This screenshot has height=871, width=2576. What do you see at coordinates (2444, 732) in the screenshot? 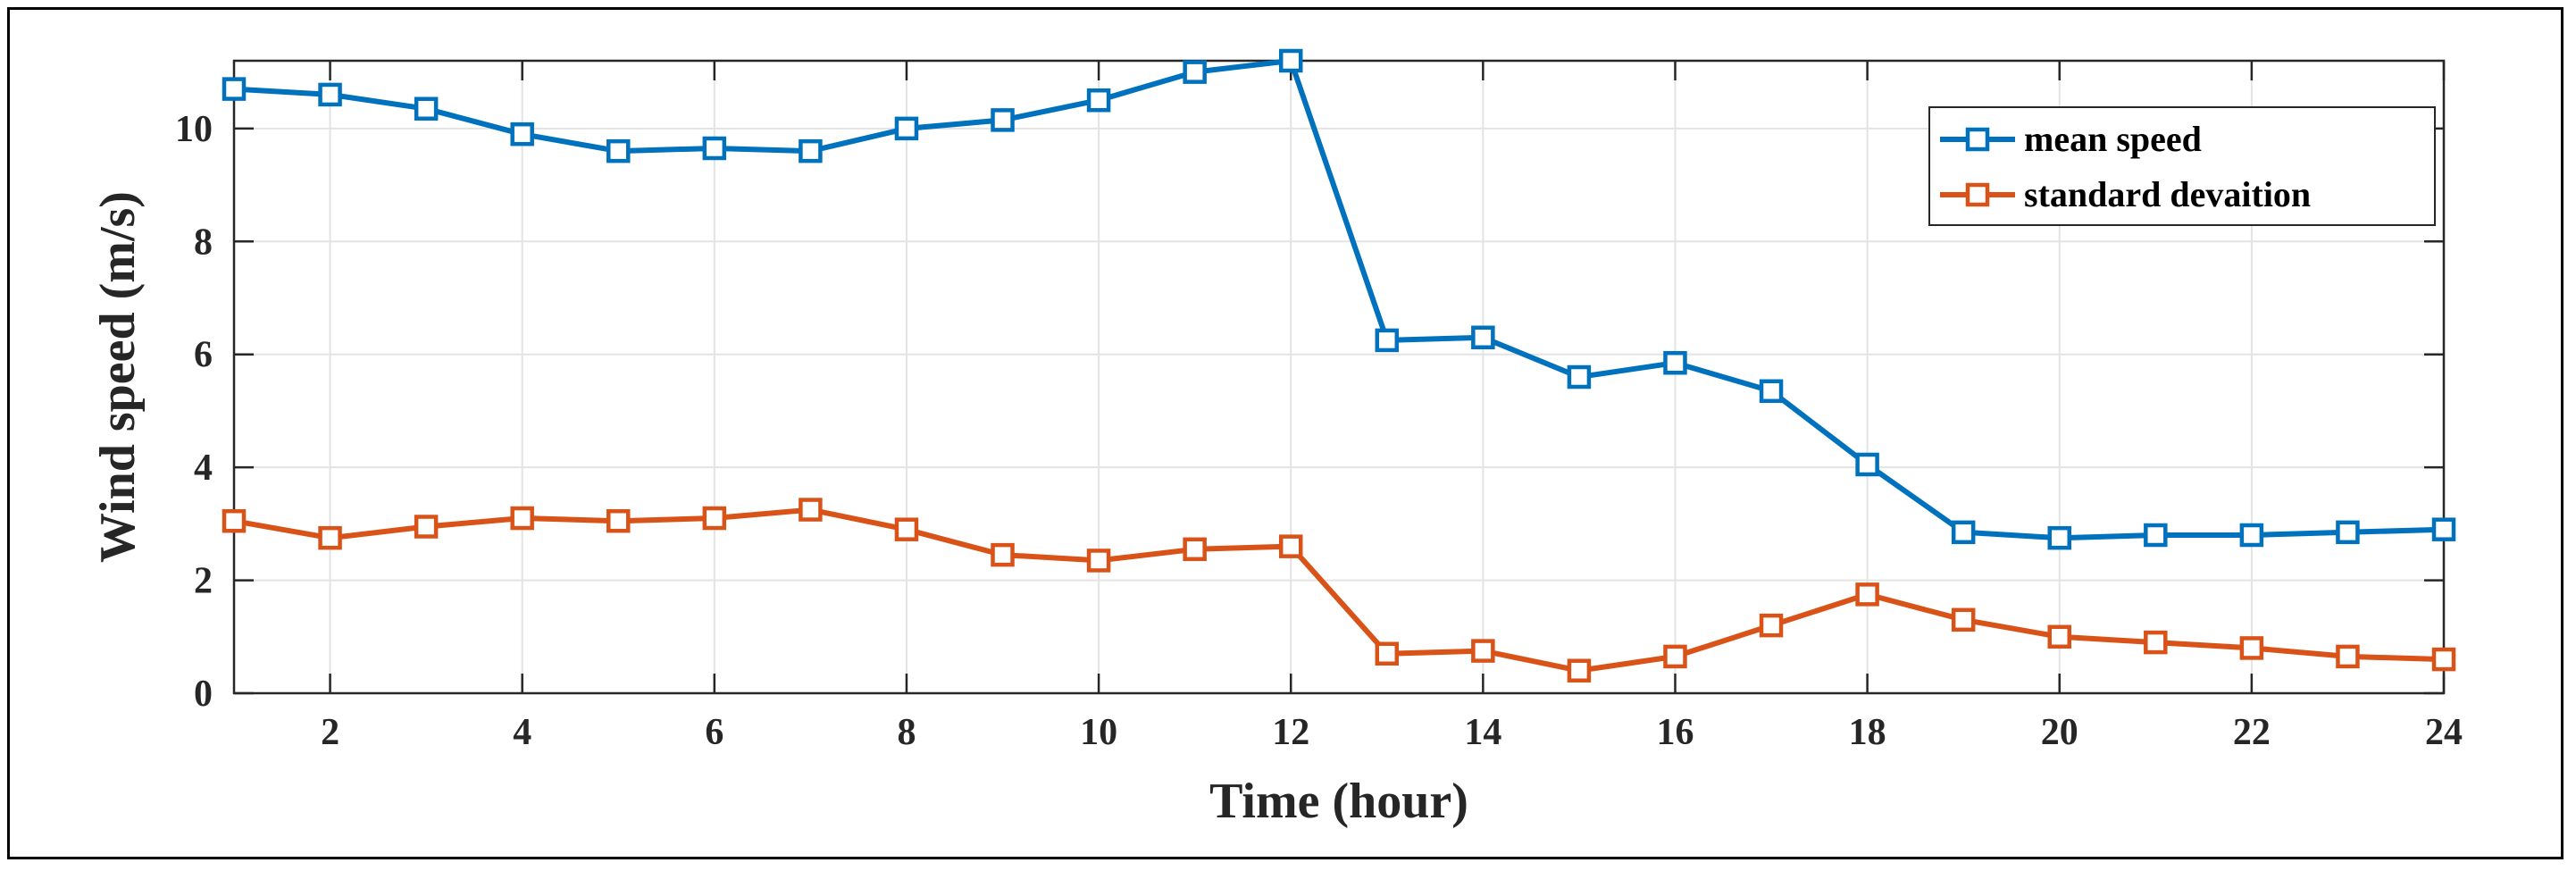
I see `x-tick-label: 24` at bounding box center [2444, 732].